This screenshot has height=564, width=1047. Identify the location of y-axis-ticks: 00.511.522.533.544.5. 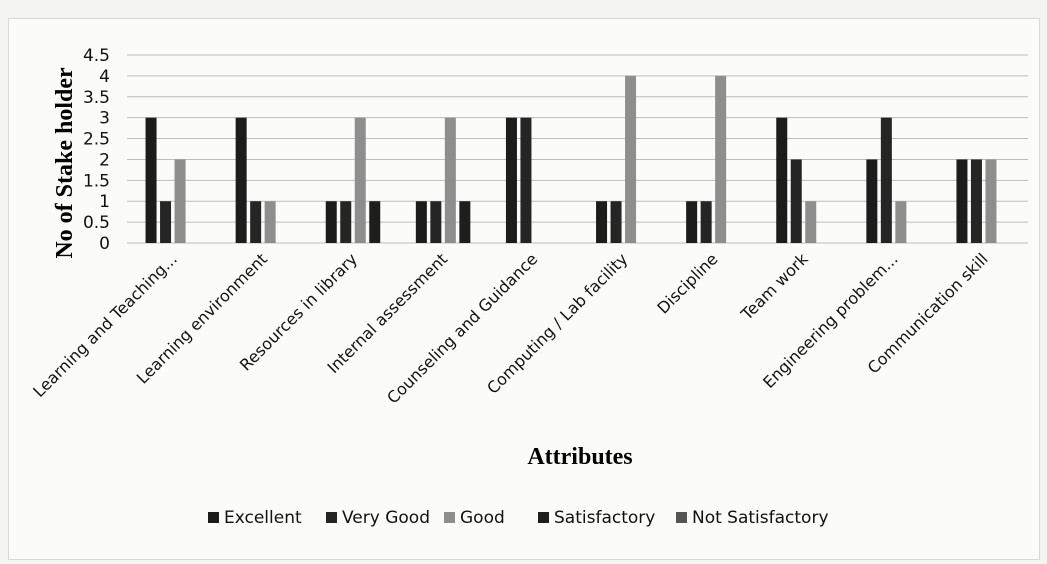
(96, 150).